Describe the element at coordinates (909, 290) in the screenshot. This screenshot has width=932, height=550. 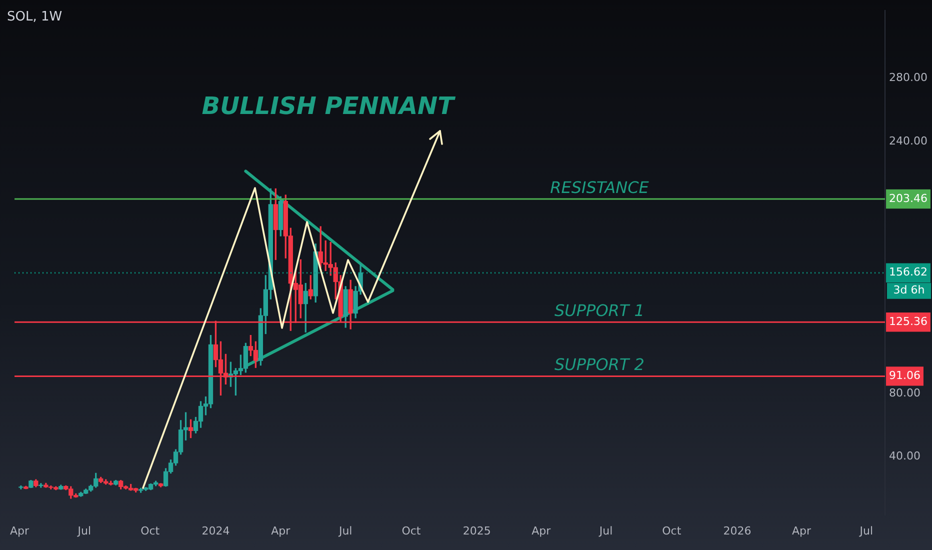
I see `text: 3d 6h` at that location.